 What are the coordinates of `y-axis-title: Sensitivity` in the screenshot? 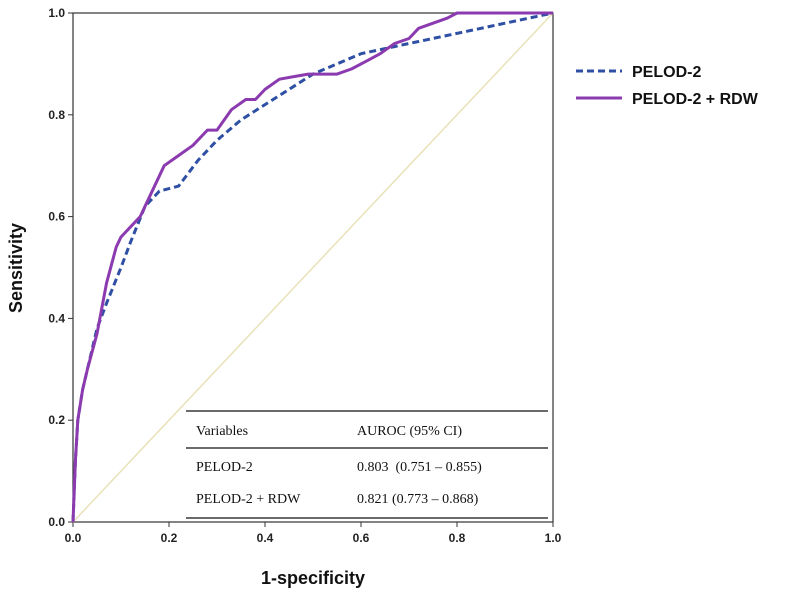 It's located at (16, 268).